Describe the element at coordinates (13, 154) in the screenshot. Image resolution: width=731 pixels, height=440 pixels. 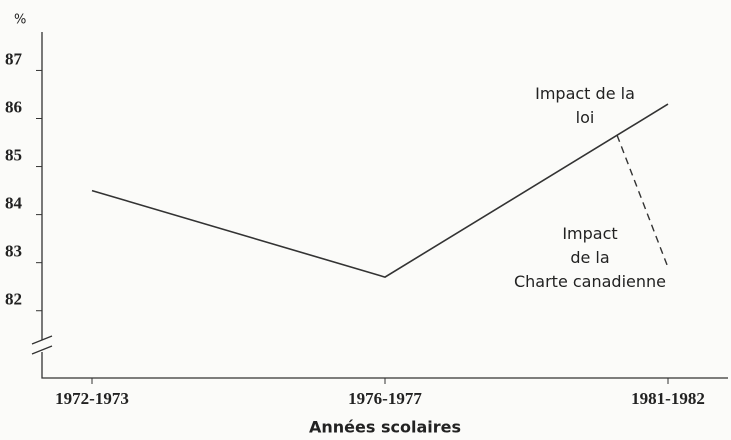
I see `y-tick-label: 85` at that location.